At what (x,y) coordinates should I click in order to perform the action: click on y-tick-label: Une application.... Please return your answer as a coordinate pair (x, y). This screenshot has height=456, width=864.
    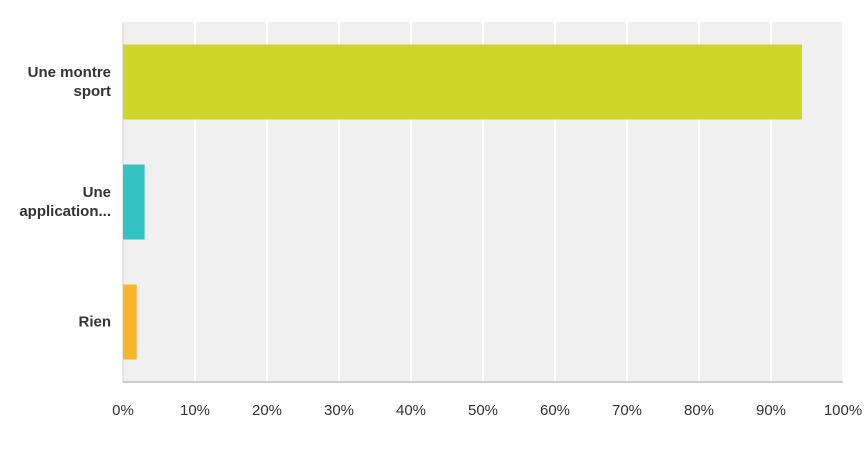
    Looking at the image, I should click on (65, 202).